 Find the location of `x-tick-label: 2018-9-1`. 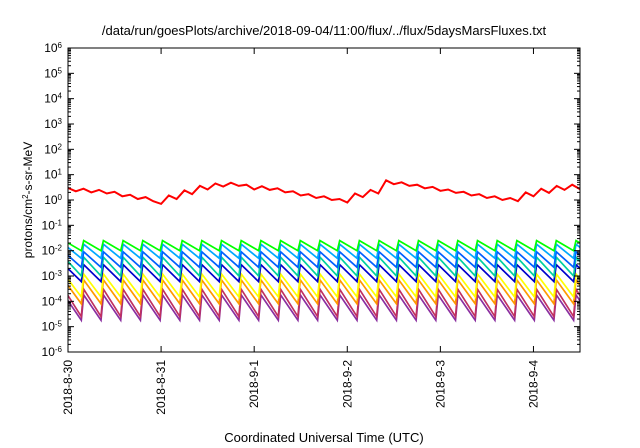

x-tick-label: 2018-9-1 is located at coordinates (254, 384).